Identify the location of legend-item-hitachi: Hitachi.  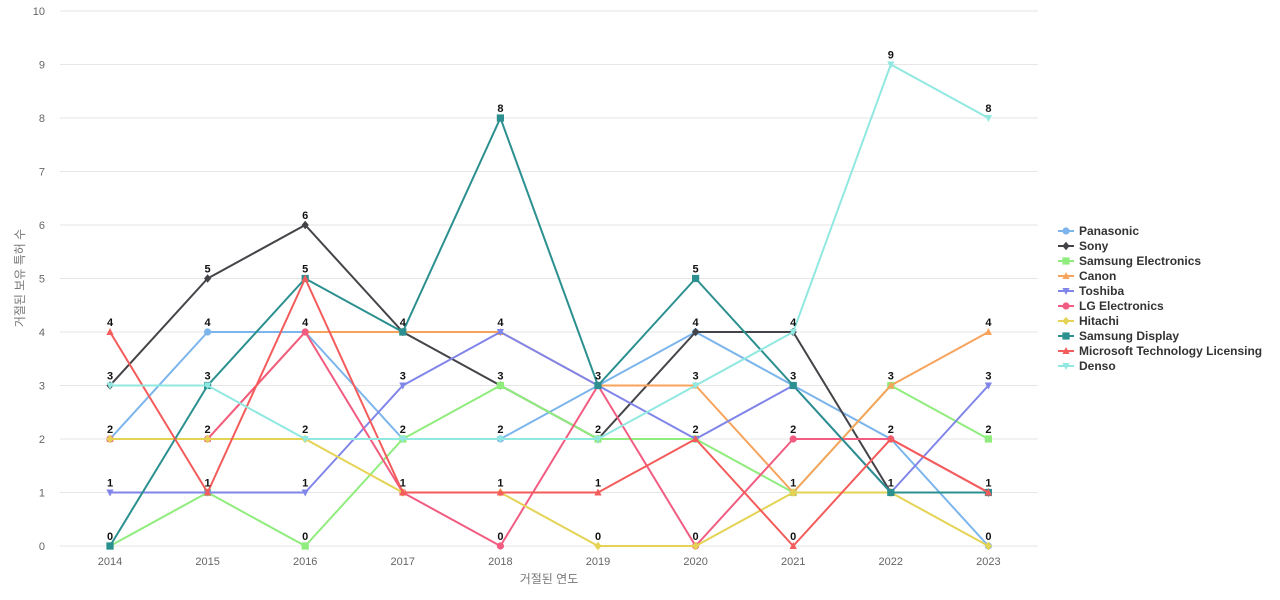
(1088, 321).